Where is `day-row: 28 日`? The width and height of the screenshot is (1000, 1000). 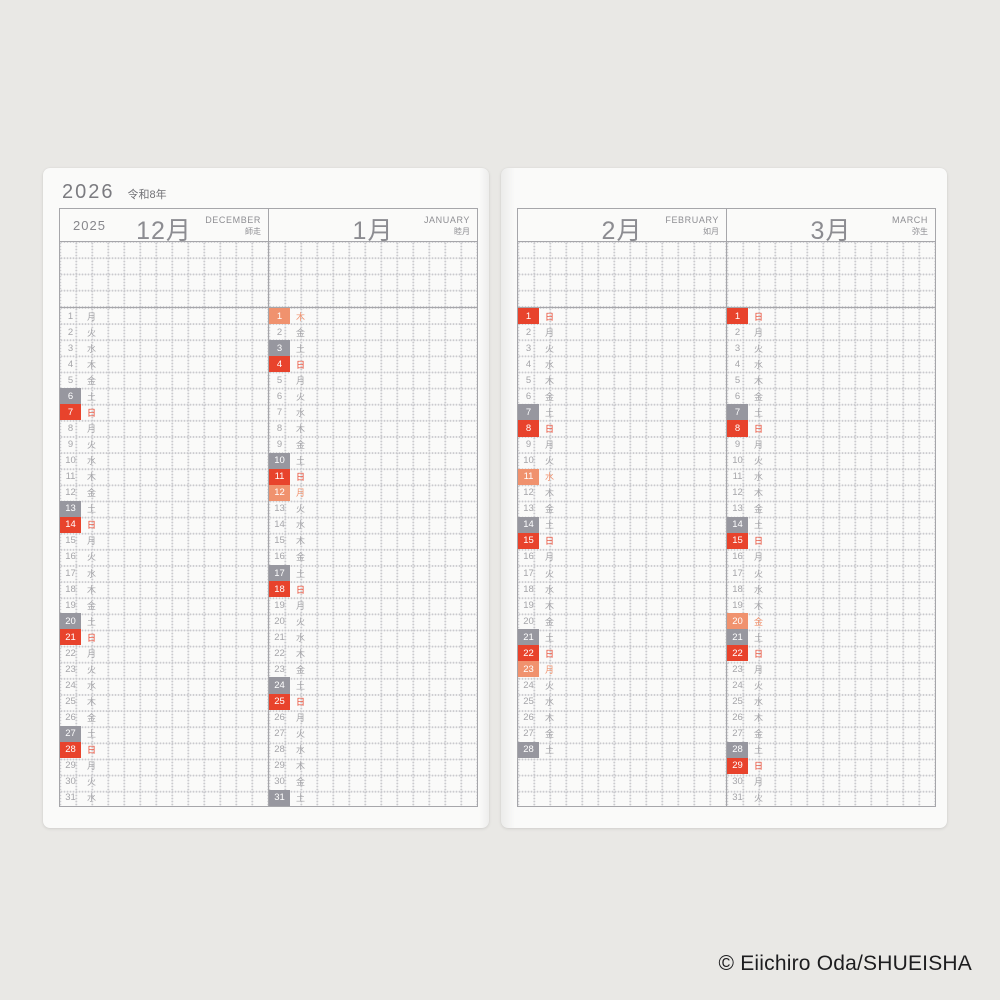
day-row: 28 日 is located at coordinates (164, 749).